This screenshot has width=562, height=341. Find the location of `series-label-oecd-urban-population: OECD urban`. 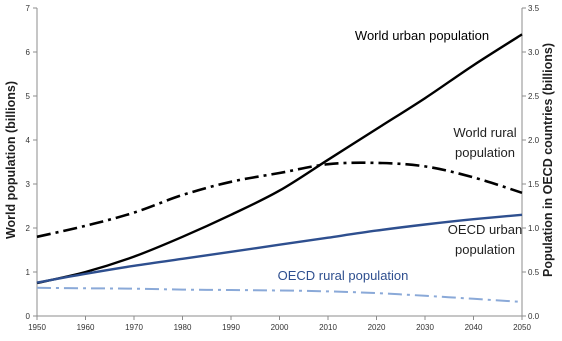

series-label-oecd-urban-population: OECD urban is located at coordinates (485, 229).